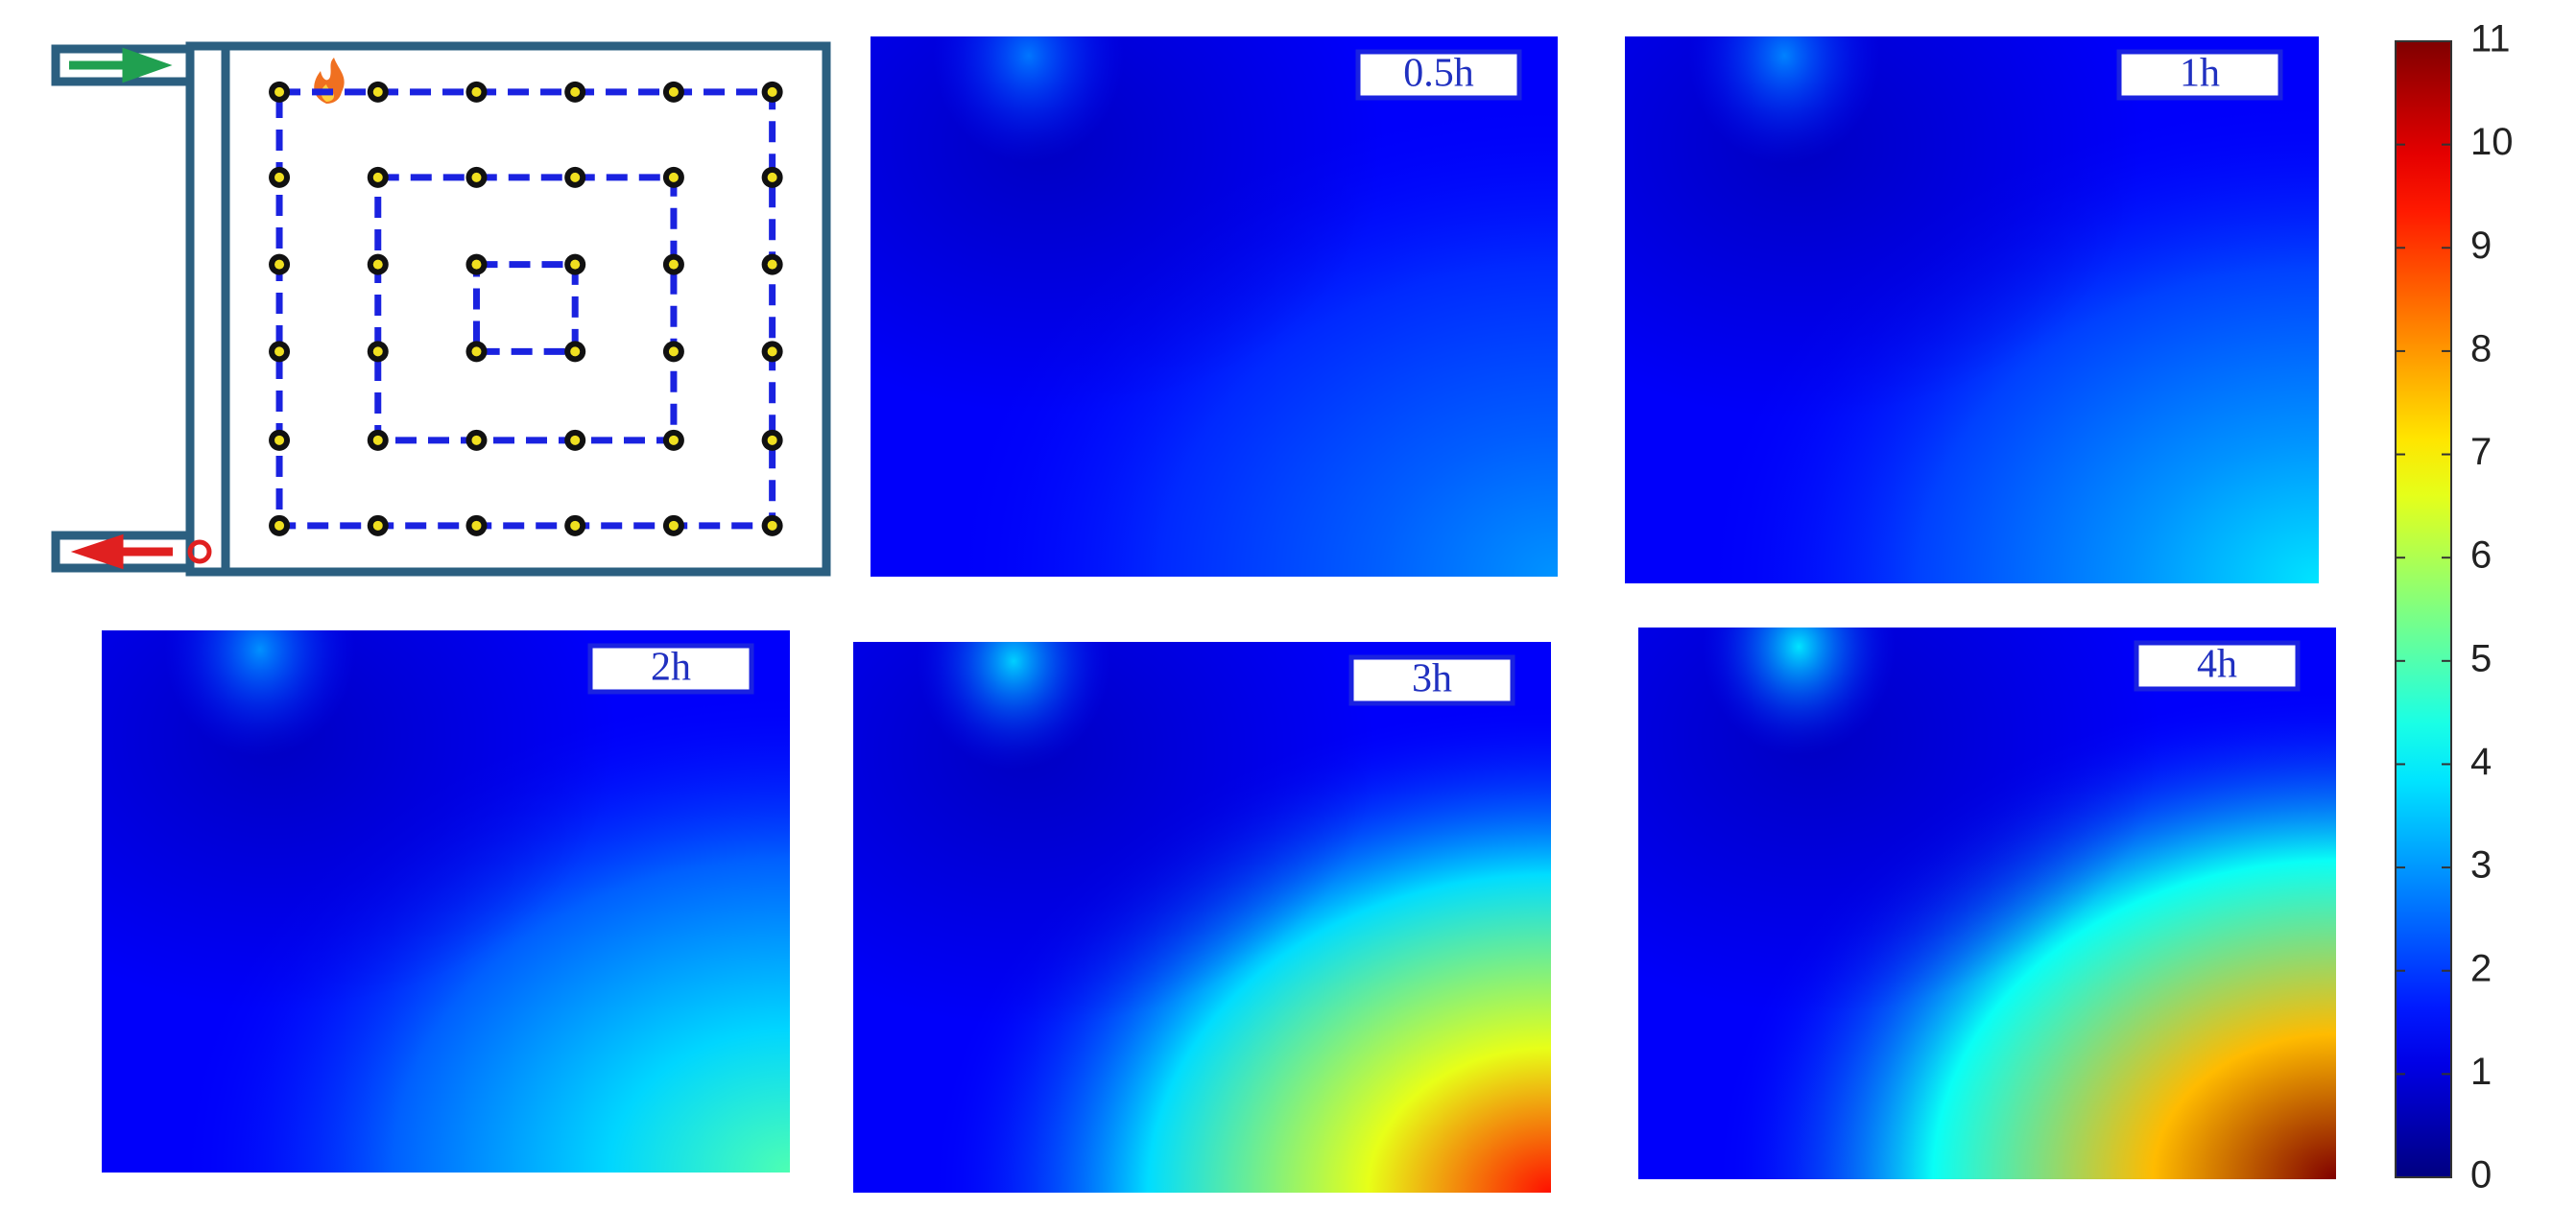  What do you see at coordinates (199, 551) in the screenshot?
I see `exhaust-point` at bounding box center [199, 551].